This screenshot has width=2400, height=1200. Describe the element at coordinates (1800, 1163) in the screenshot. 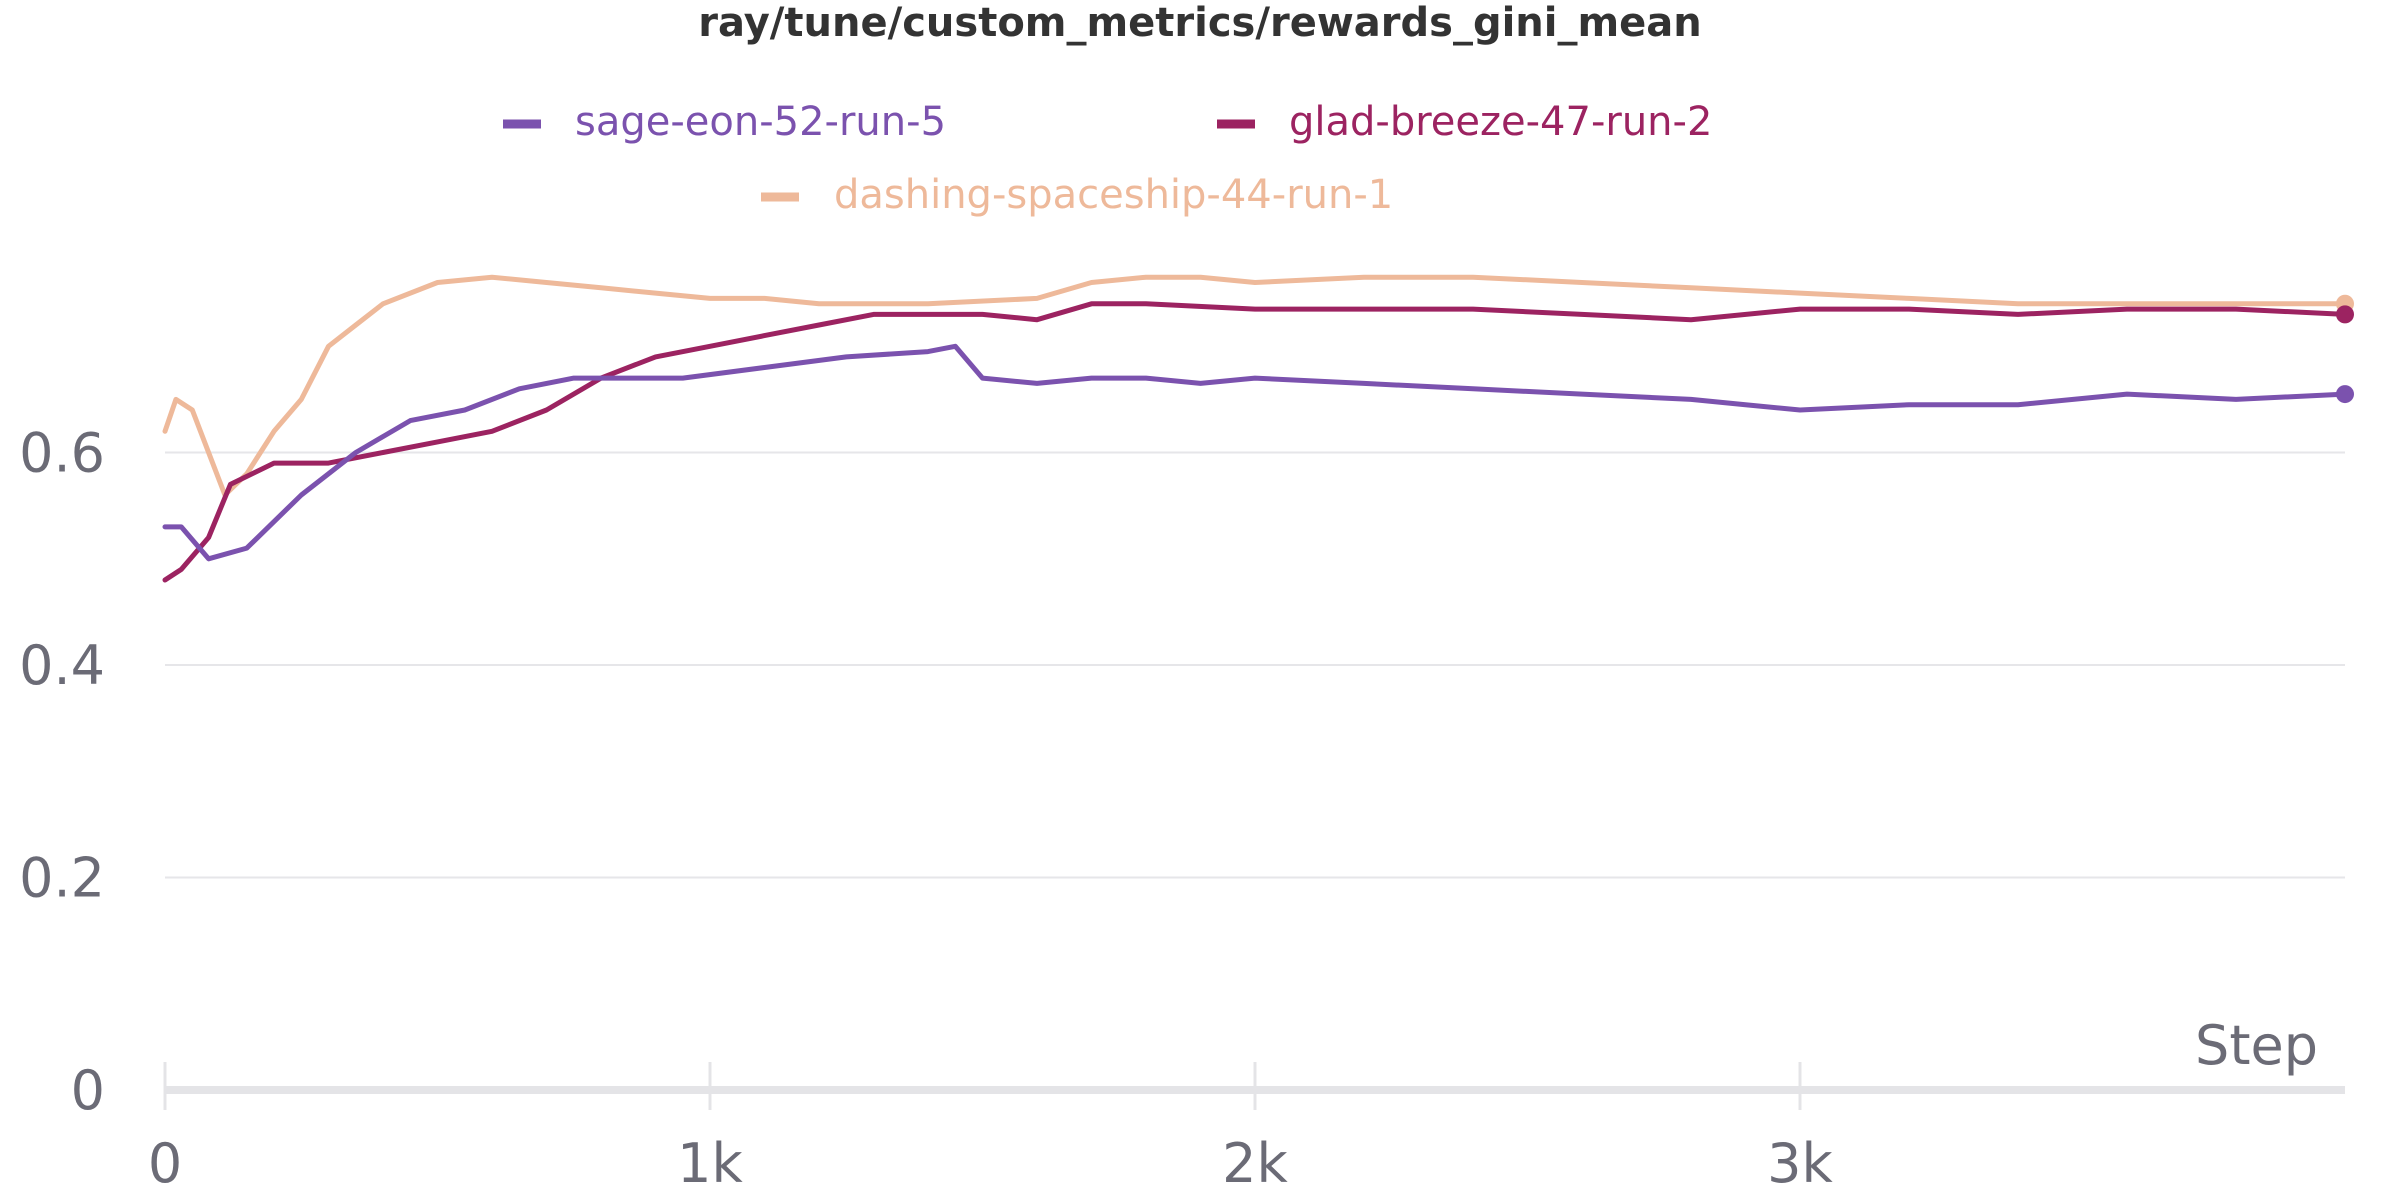

I see `x-tick-label: 3k` at that location.